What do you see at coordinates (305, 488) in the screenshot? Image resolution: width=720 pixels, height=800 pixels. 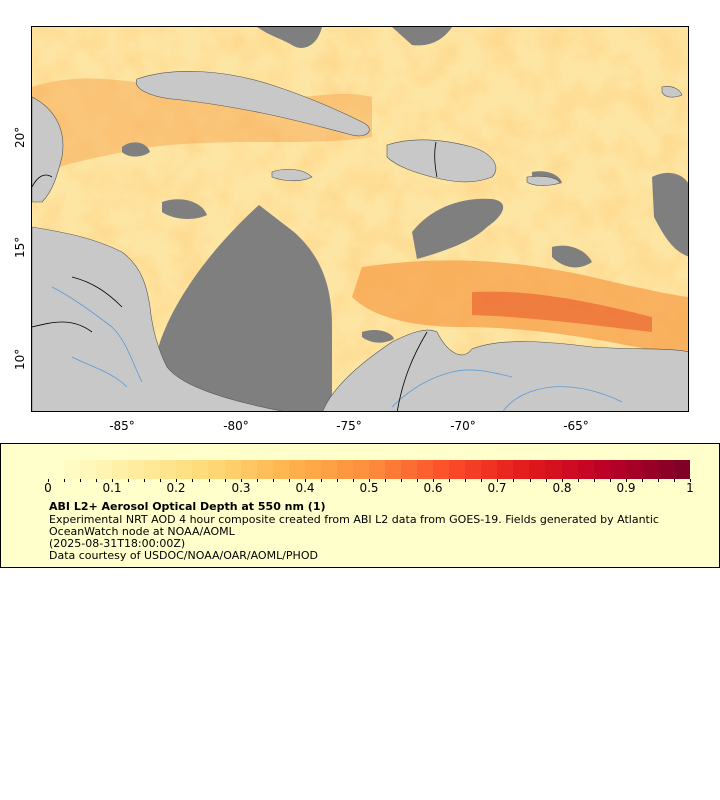 I see `colorbar-tick-label: 0.4` at bounding box center [305, 488].